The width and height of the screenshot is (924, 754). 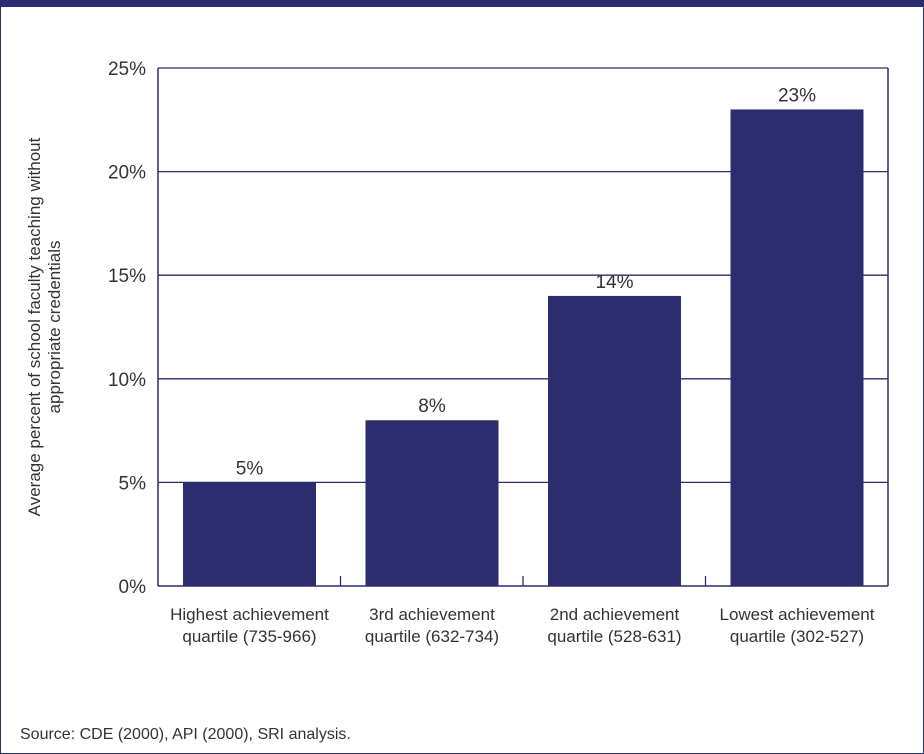 I want to click on data-label: 8%, so click(x=432, y=406).